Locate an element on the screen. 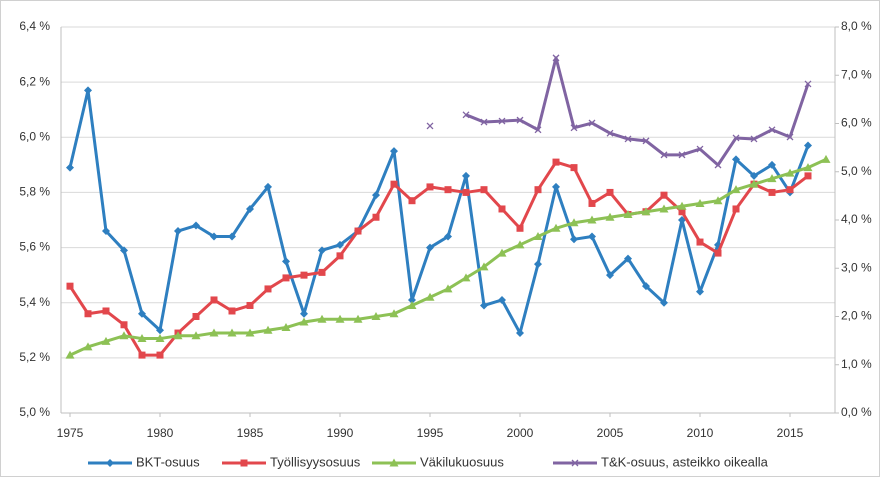 The image size is (880, 482). legend-label: Väkilukuosuus is located at coordinates (462, 461).